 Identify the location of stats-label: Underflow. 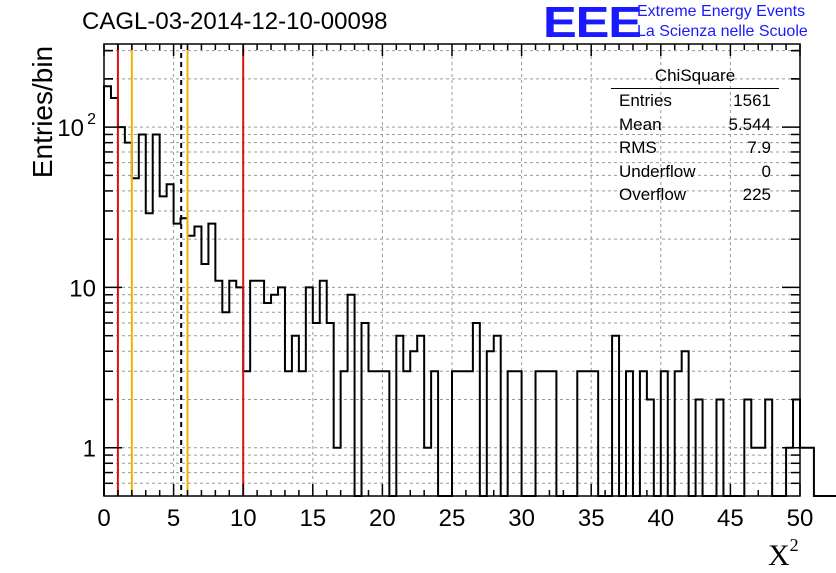
(657, 171).